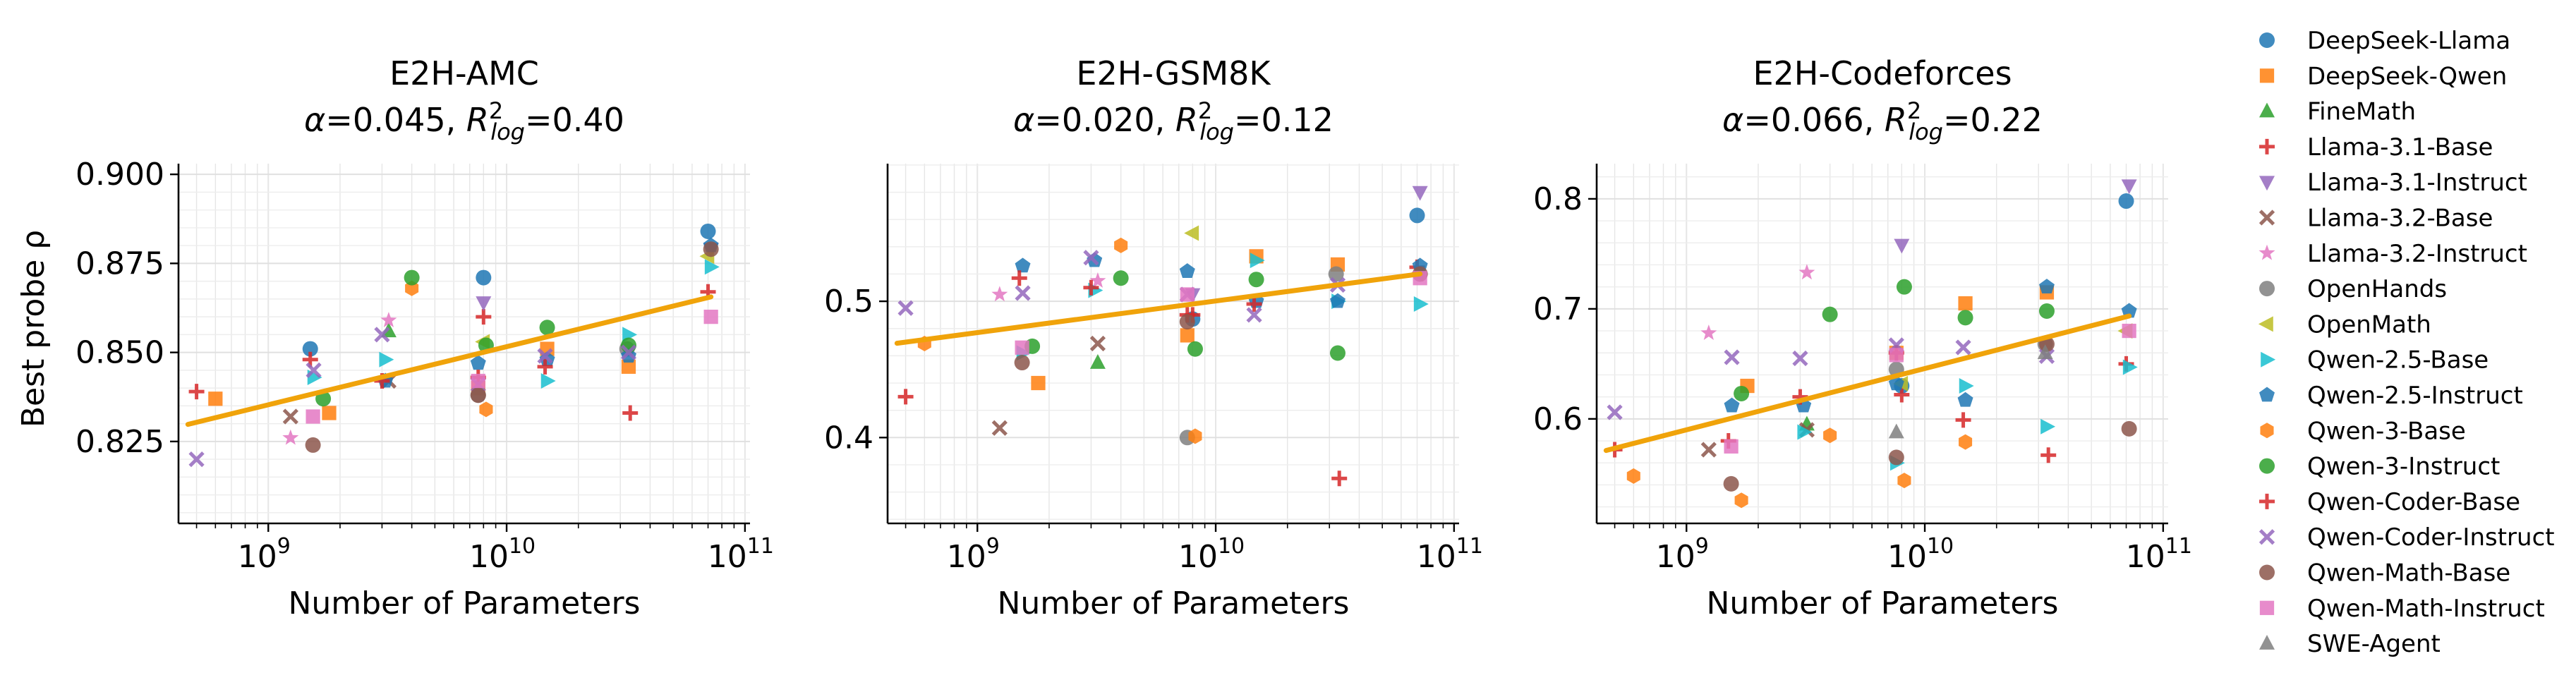 This screenshot has width=2576, height=680. What do you see at coordinates (2369, 325) in the screenshot?
I see `legend-label: OpenMath` at bounding box center [2369, 325].